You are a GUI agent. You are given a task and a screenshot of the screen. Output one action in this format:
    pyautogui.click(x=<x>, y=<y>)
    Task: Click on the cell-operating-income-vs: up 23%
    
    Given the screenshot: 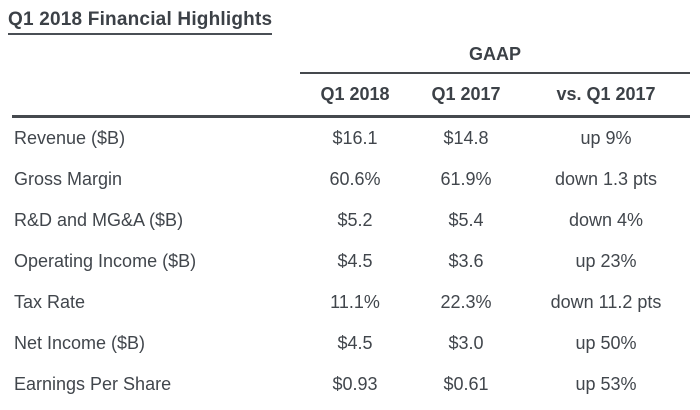 What is the action you would take?
    pyautogui.click(x=606, y=261)
    